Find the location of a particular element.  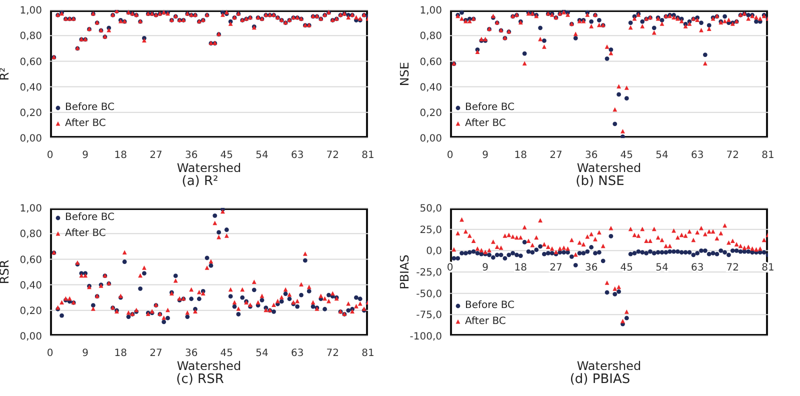

y-tick-label: -50,0 is located at coordinates (429, 294).